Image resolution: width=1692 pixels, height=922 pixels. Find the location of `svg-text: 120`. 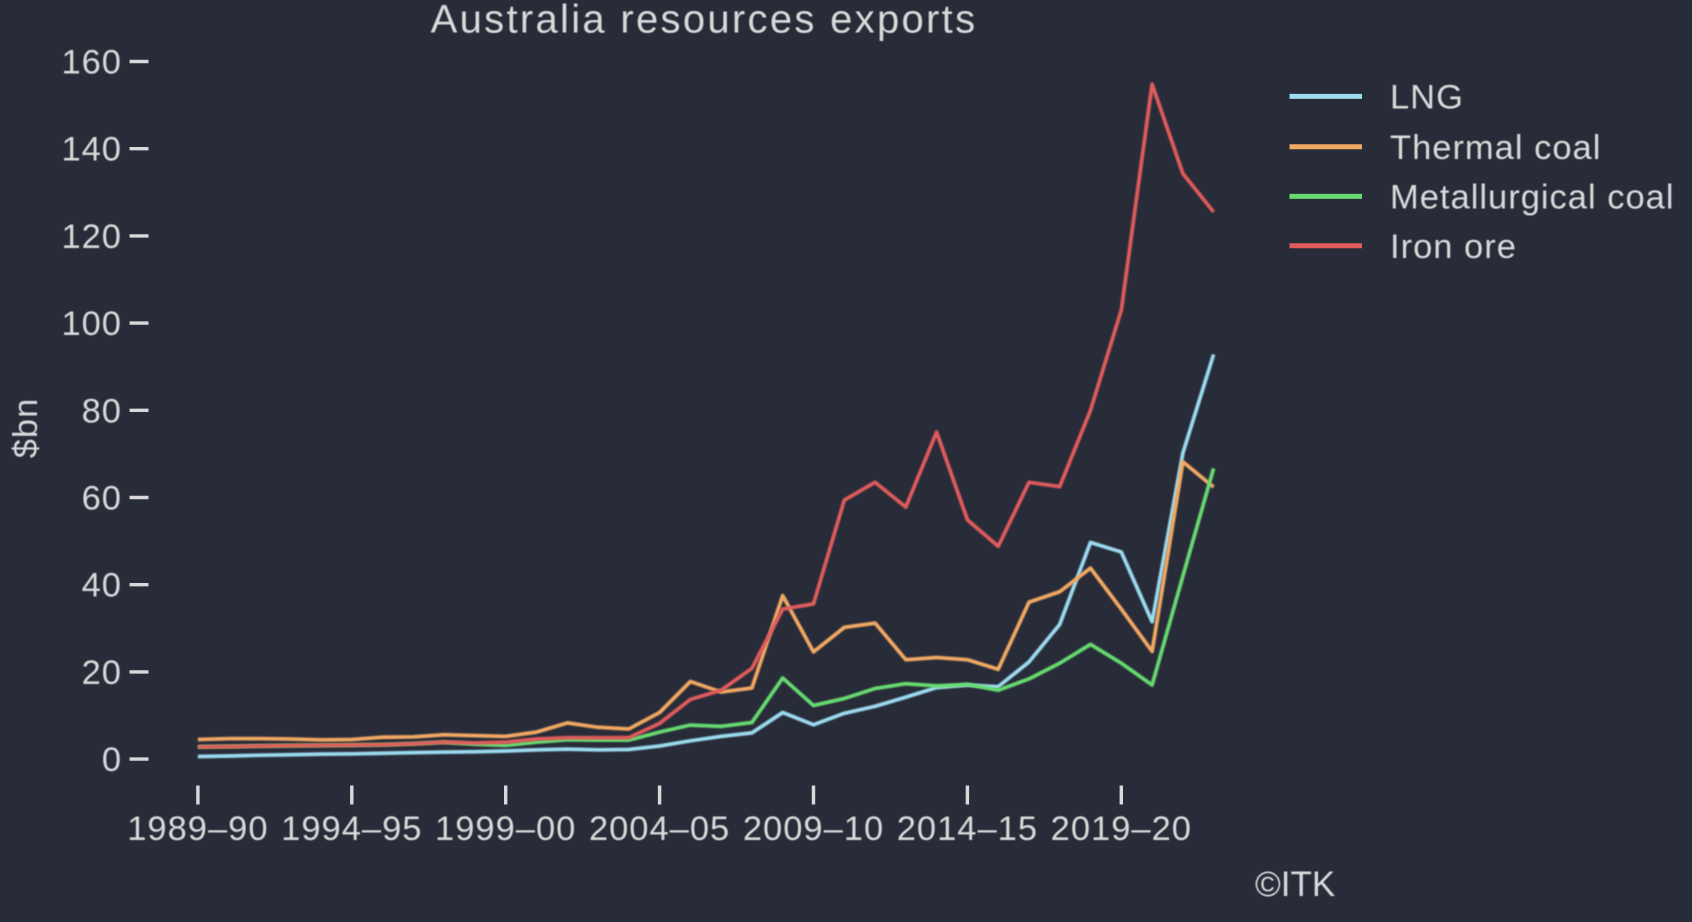

svg-text: 120 is located at coordinates (91, 237).